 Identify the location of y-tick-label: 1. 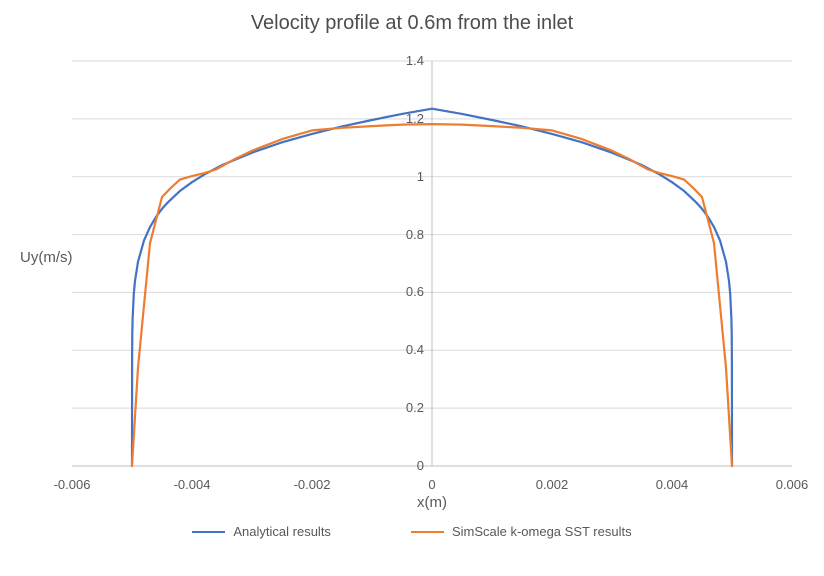
(420, 176).